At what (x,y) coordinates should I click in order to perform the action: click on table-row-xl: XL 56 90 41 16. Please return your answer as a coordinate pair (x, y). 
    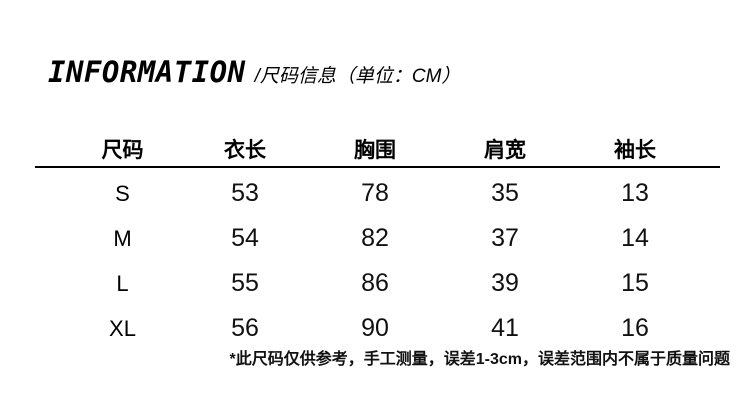
    Looking at the image, I should click on (382, 328).